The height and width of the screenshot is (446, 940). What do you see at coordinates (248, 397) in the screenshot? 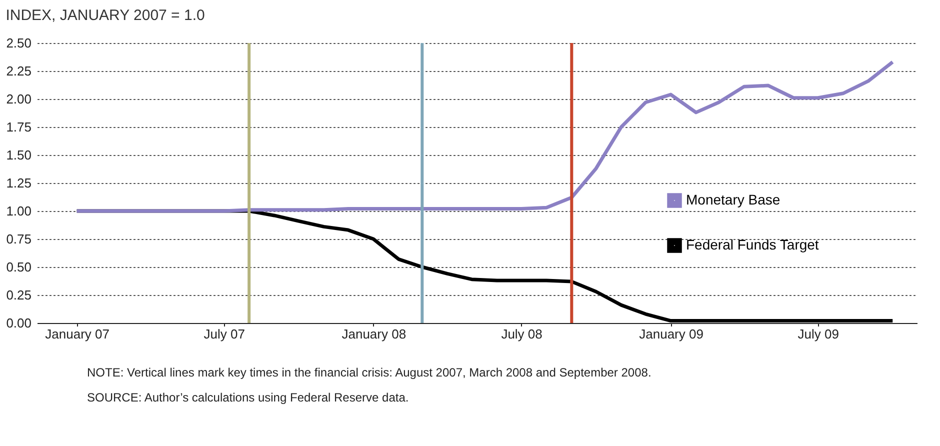
I see `source-note: SOURCE: Author’s calculations using Federal Reserve data.` at bounding box center [248, 397].